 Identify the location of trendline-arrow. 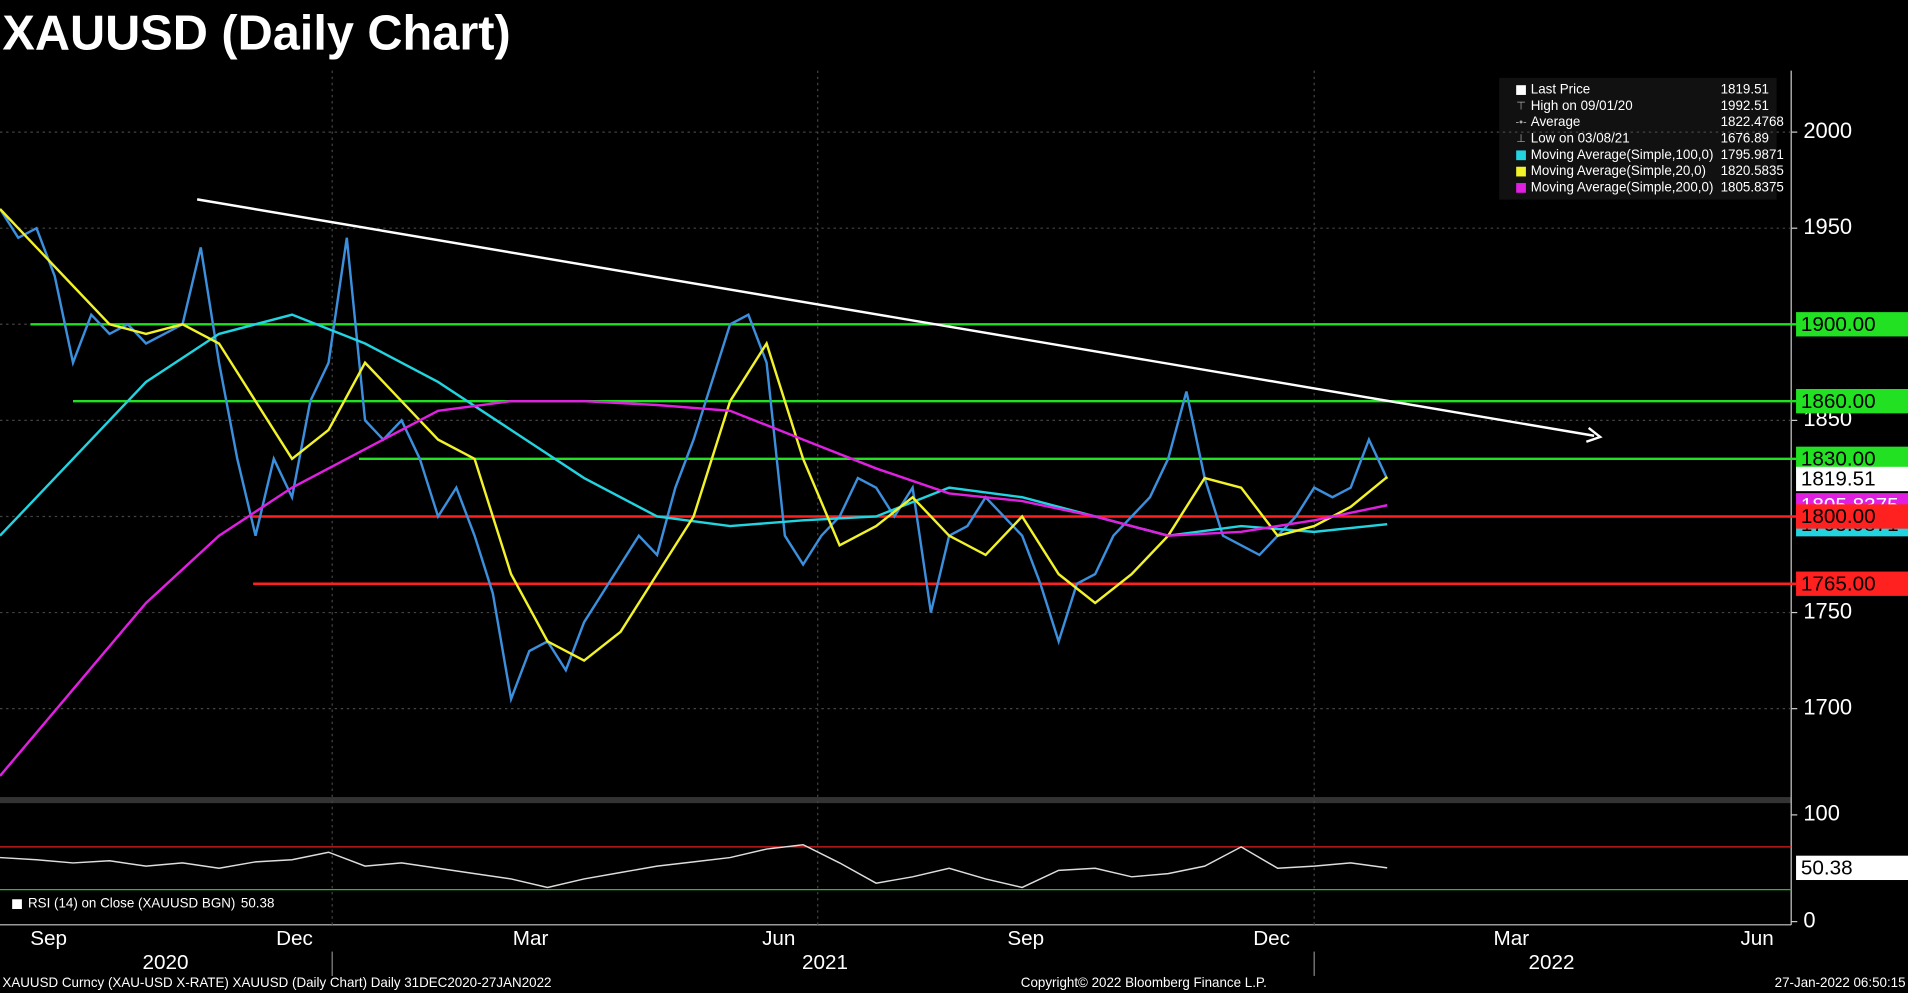
(1594, 434).